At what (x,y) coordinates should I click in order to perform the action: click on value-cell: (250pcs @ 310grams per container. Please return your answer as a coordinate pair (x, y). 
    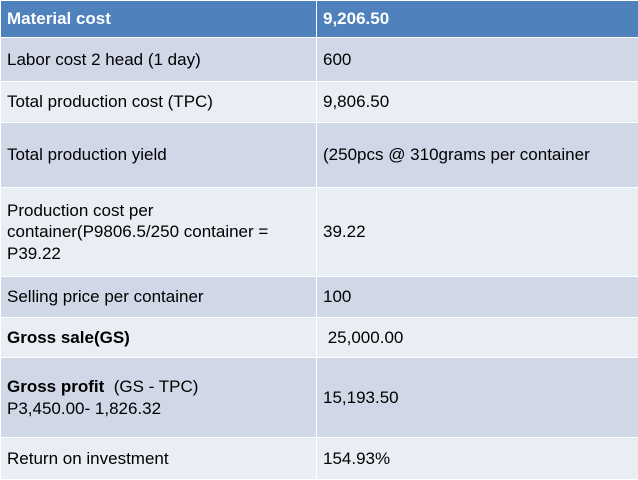
    Looking at the image, I should click on (477, 155).